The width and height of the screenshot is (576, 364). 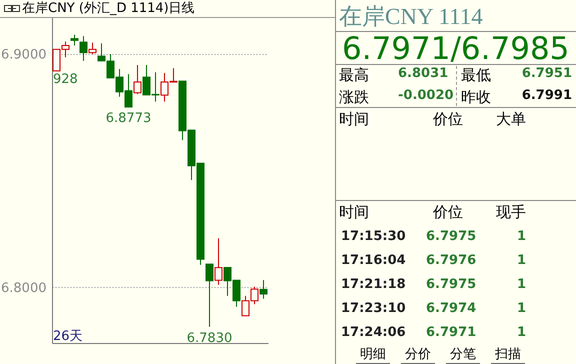 I want to click on text: 6.7971, so click(x=451, y=332).